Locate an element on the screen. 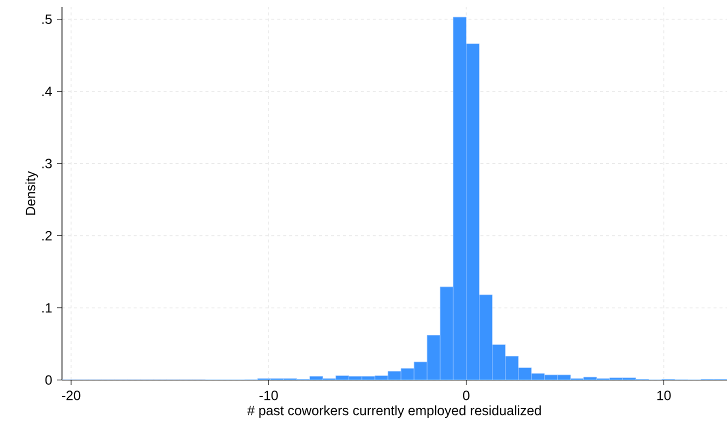 This screenshot has height=428, width=727. y-axis-title: Density is located at coordinates (31, 193).